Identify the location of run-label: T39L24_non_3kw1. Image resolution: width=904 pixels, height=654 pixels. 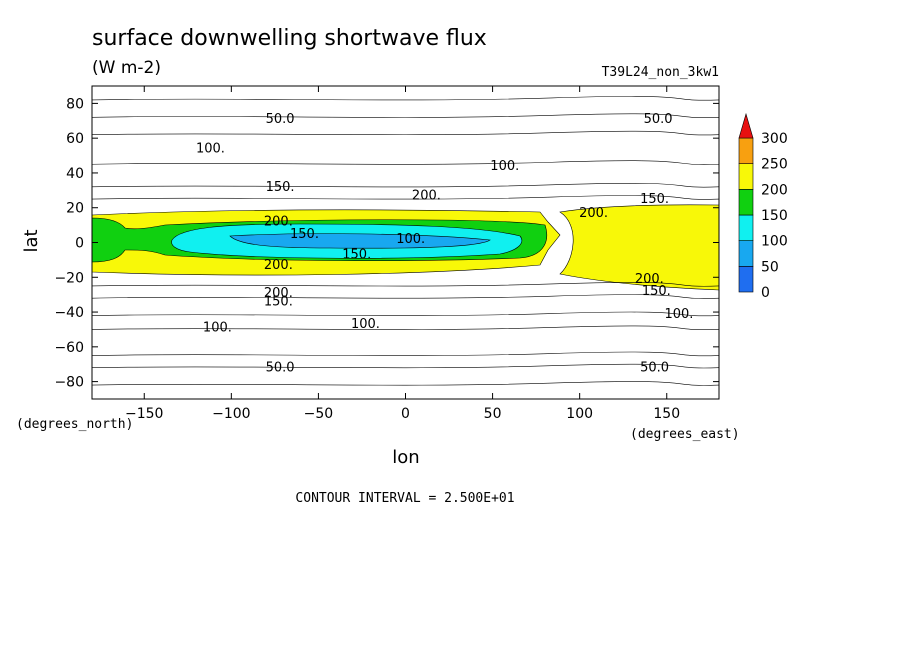
(660, 72).